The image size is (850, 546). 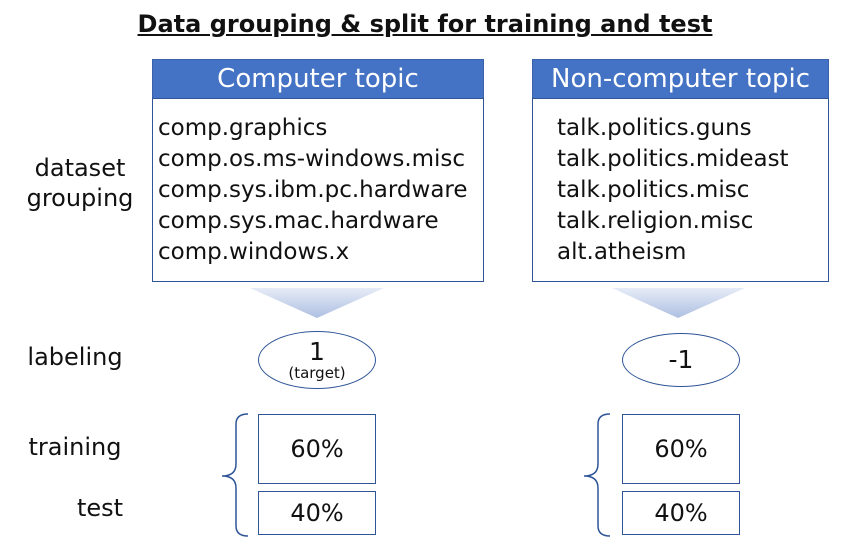 What do you see at coordinates (654, 128) in the screenshot?
I see `list-item: talk.politics.guns` at bounding box center [654, 128].